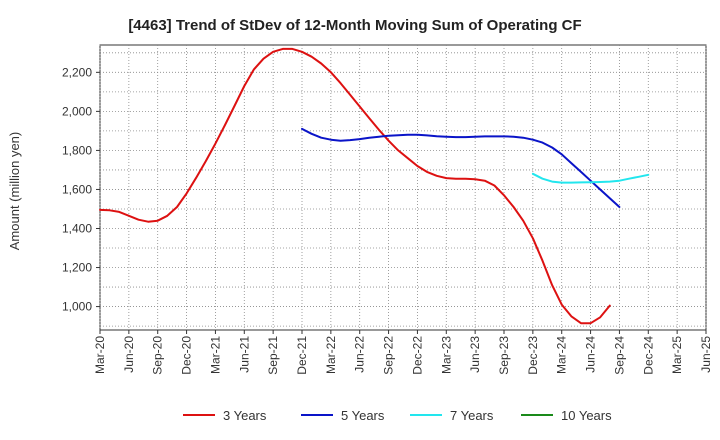 The image size is (720, 440). What do you see at coordinates (77, 72) in the screenshot?
I see `y-tick-label: 2,200` at bounding box center [77, 72].